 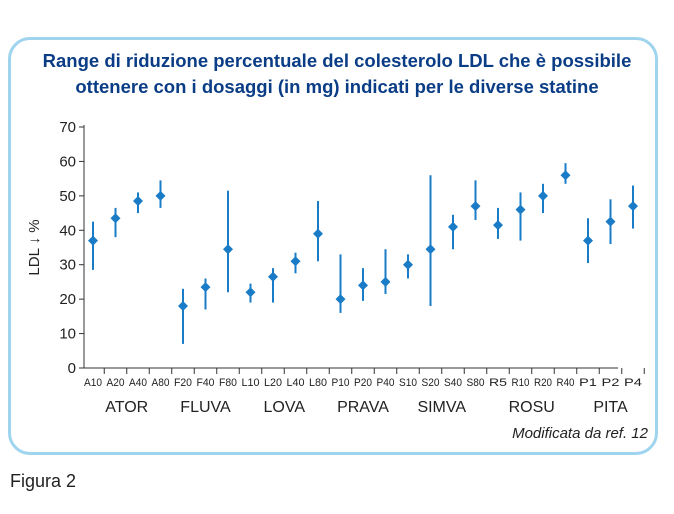 What do you see at coordinates (116, 383) in the screenshot?
I see `x-tick-label: A20` at bounding box center [116, 383].